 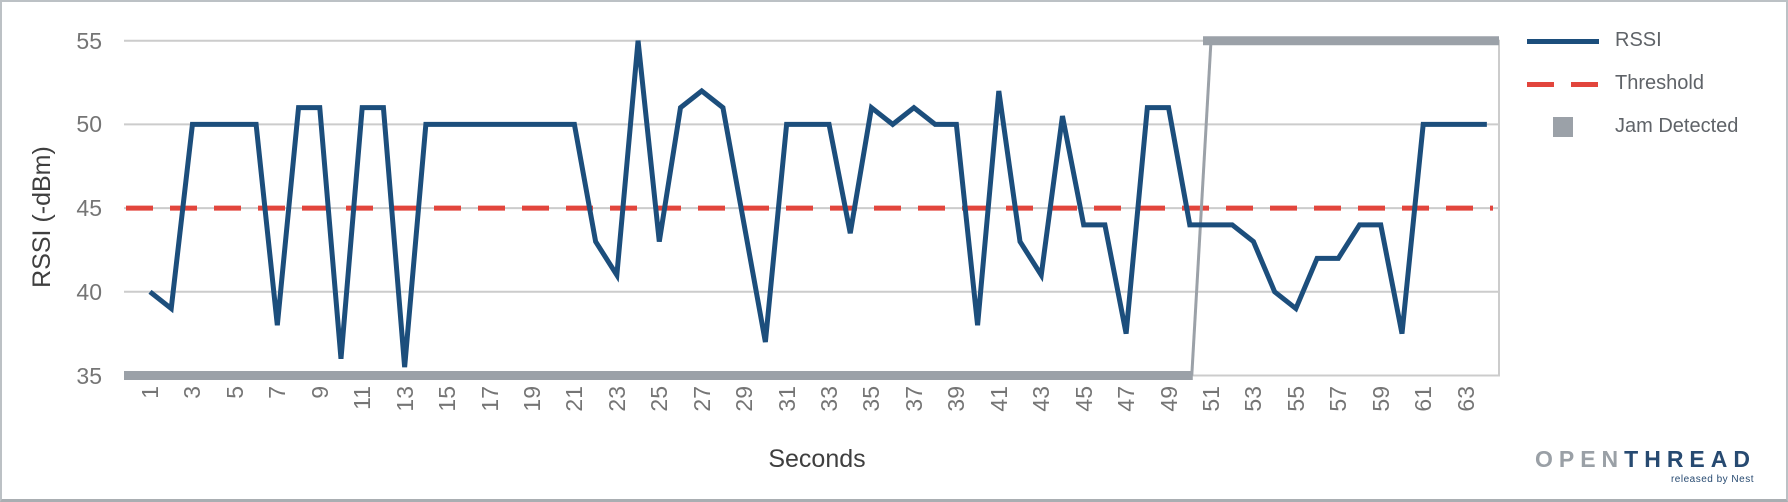 What do you see at coordinates (1295, 399) in the screenshot?
I see `x-tick-label: 55` at bounding box center [1295, 399].